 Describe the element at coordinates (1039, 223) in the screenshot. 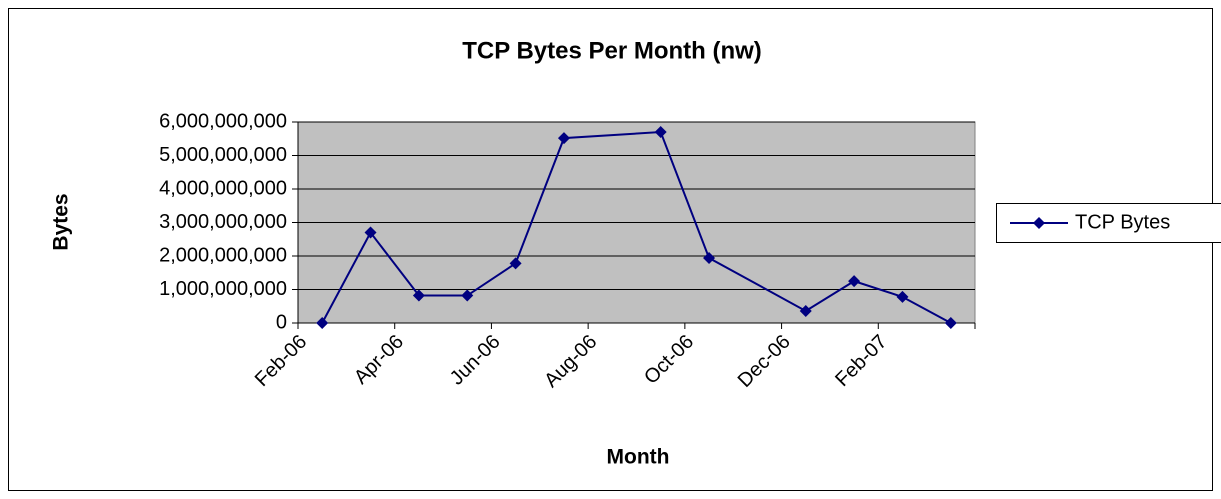

I see `legend-marker` at that location.